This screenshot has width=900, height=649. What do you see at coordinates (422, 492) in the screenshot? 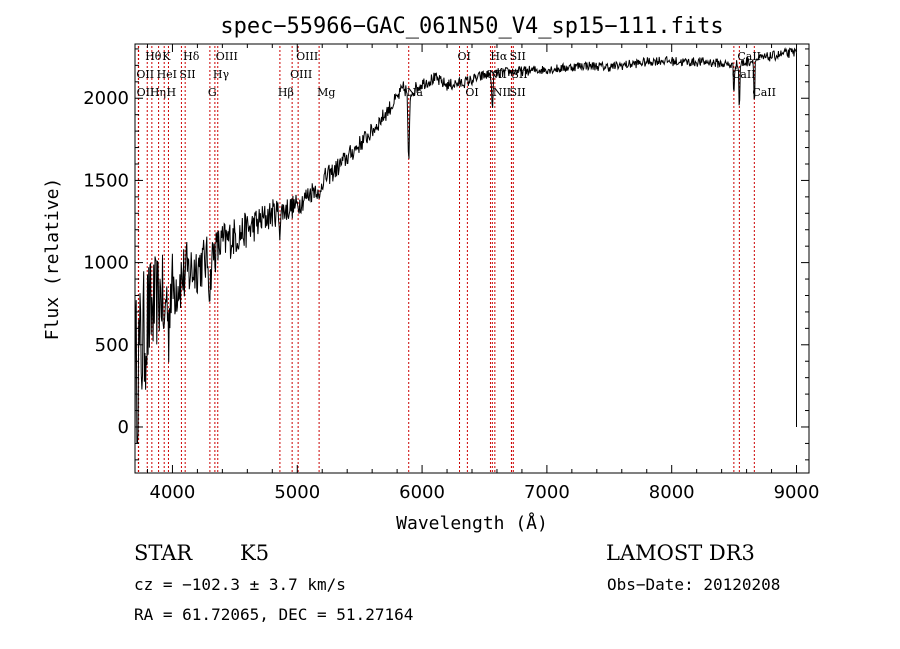
I see `x-tick-label-2: 6000` at bounding box center [422, 492].